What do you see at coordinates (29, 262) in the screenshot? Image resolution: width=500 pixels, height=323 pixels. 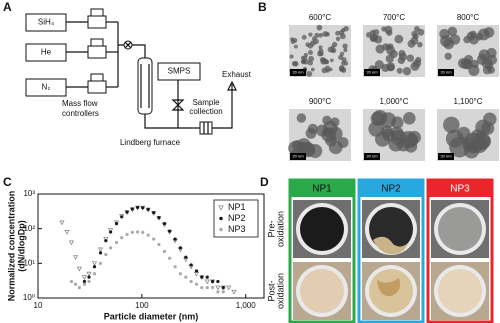 I see `y-tick-label: 10¹` at bounding box center [29, 262].